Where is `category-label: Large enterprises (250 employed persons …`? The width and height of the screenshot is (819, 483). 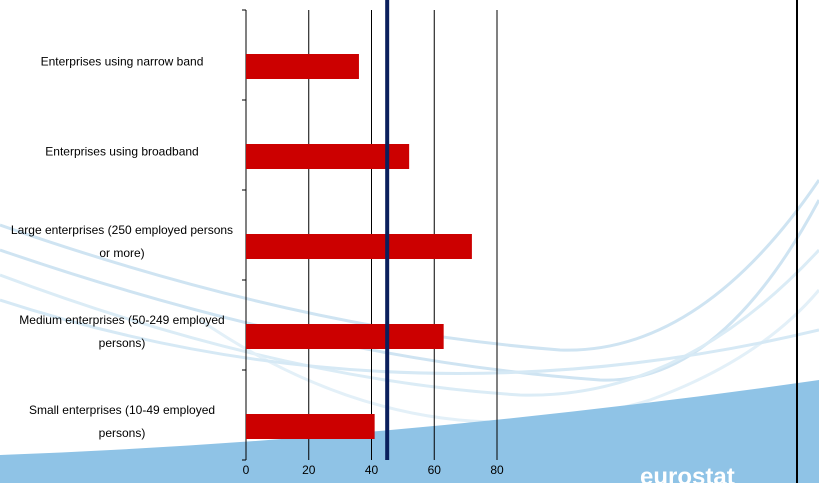
category-label: Large enterprises (250 employed persons … is located at coordinates (122, 241).